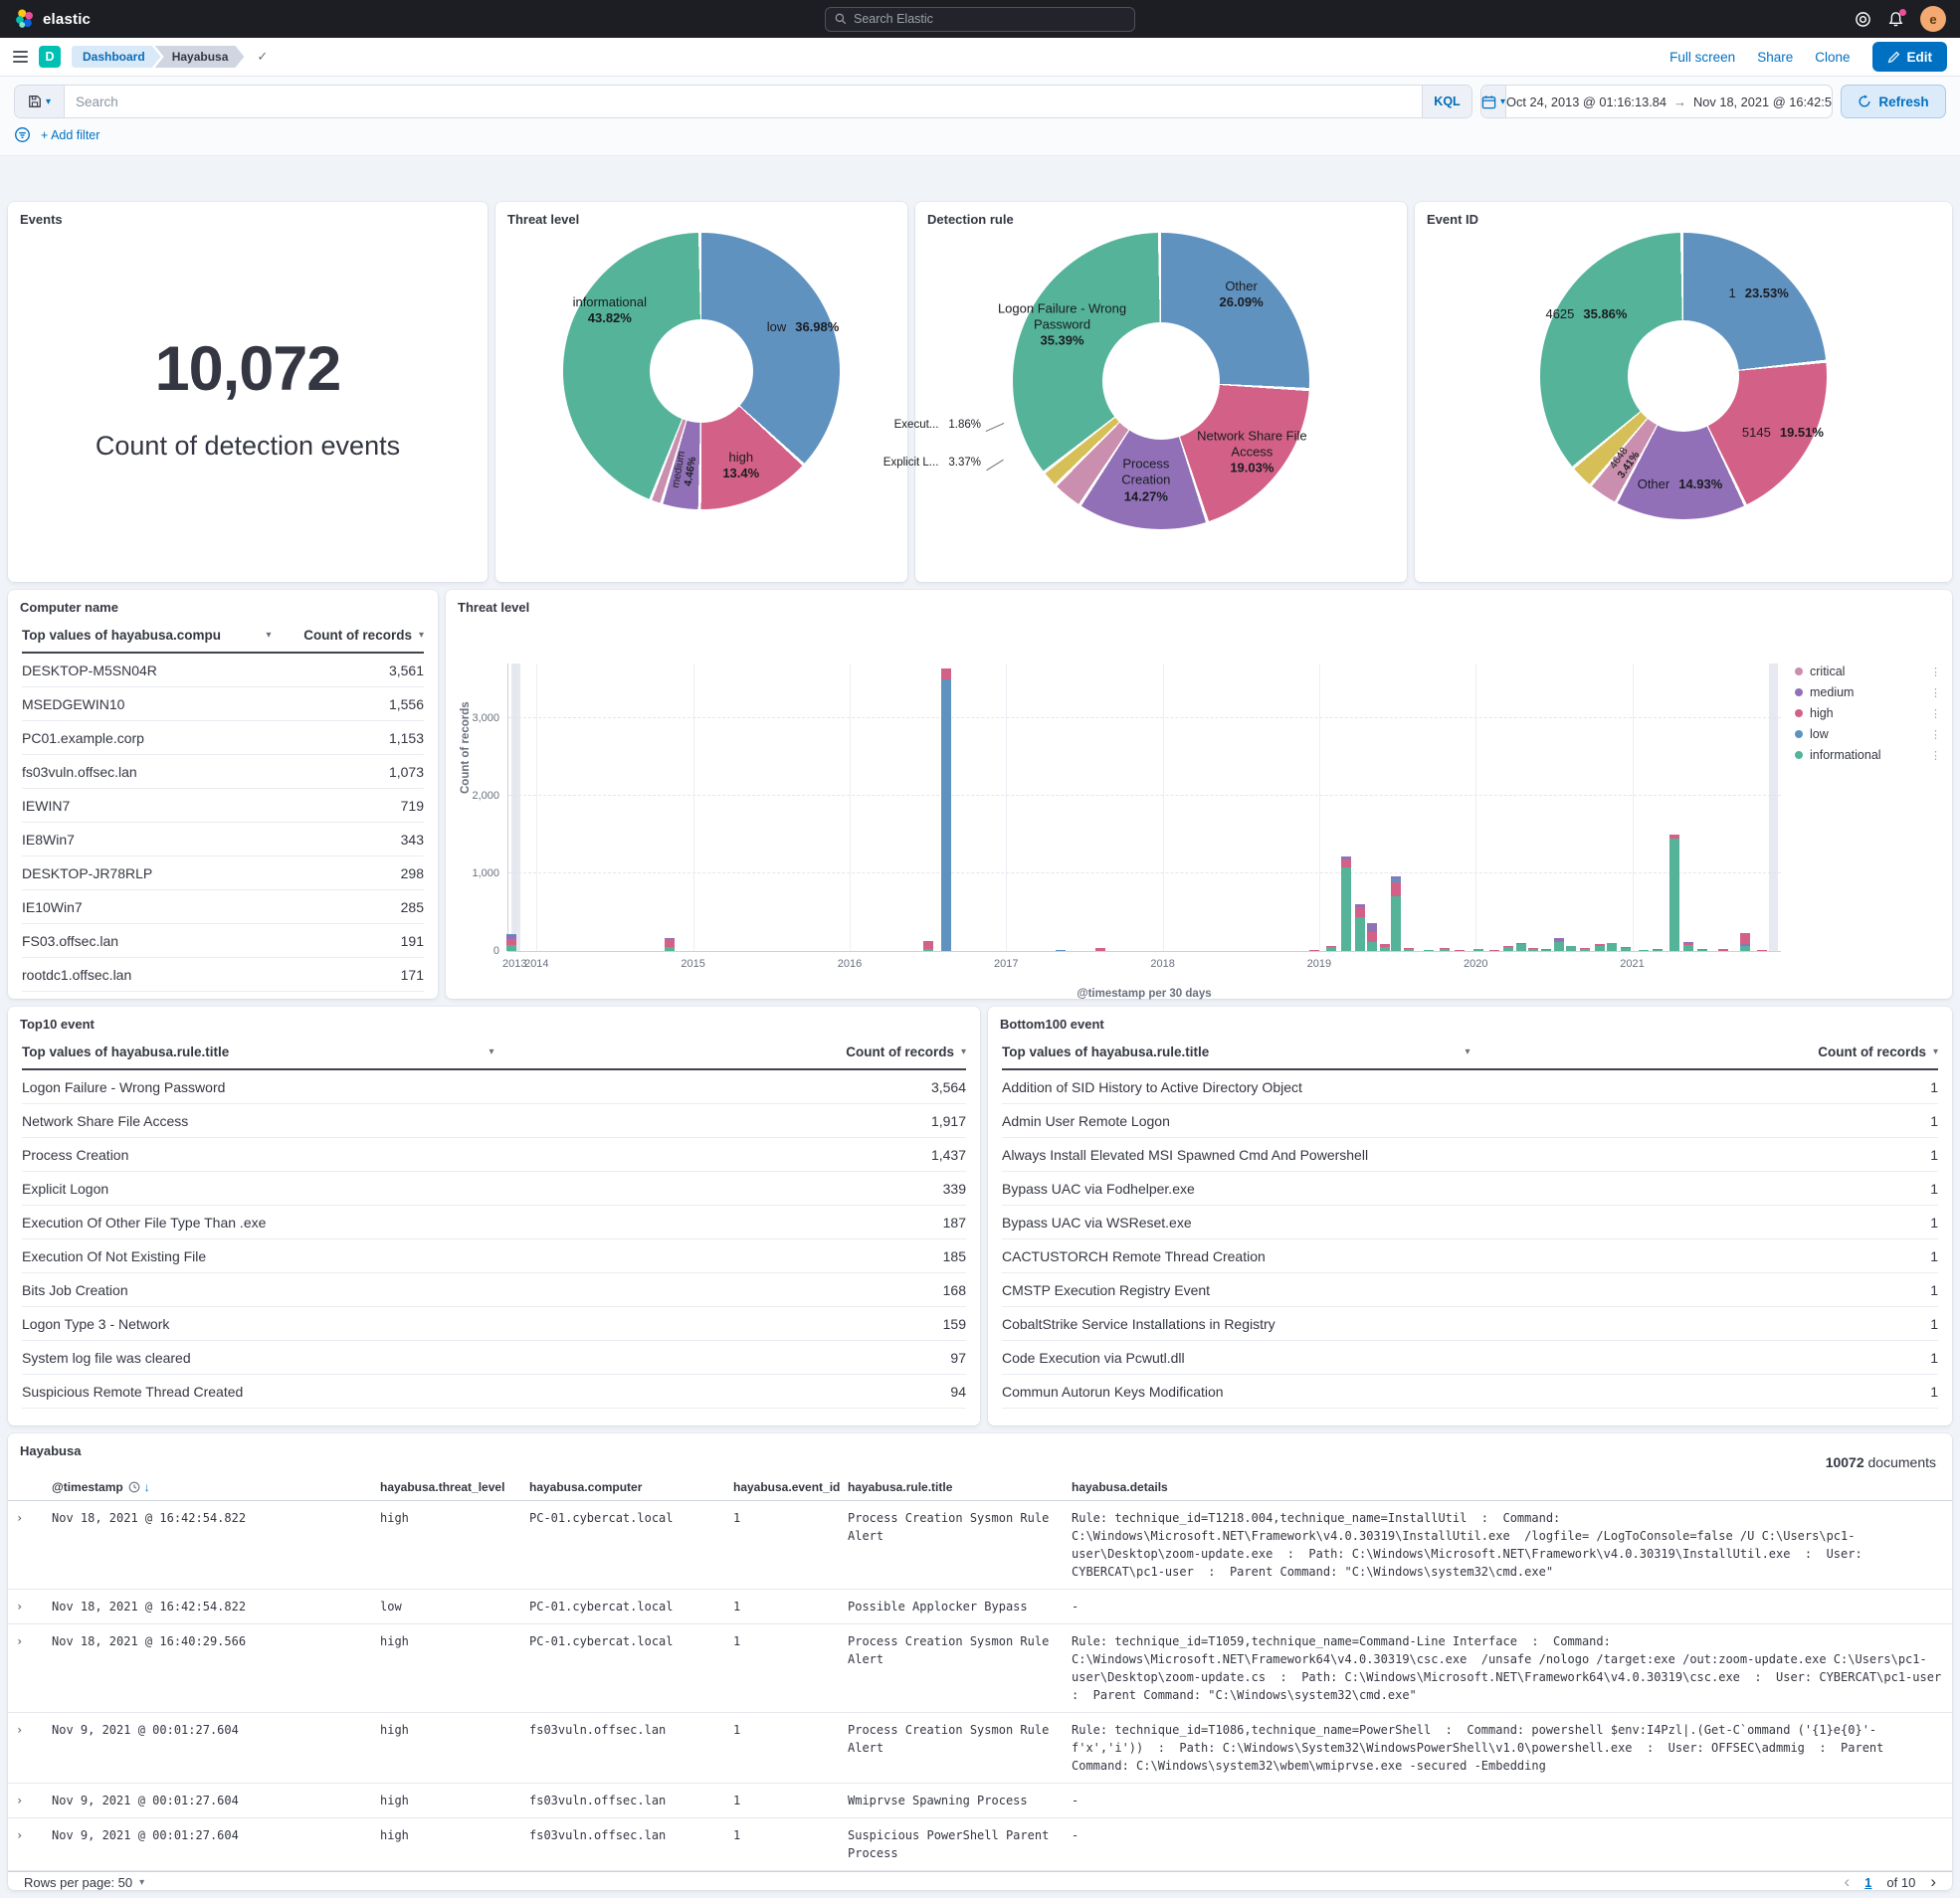 This screenshot has width=1960, height=1898. I want to click on legend-item-medium: medium ⋮, so click(1868, 692).